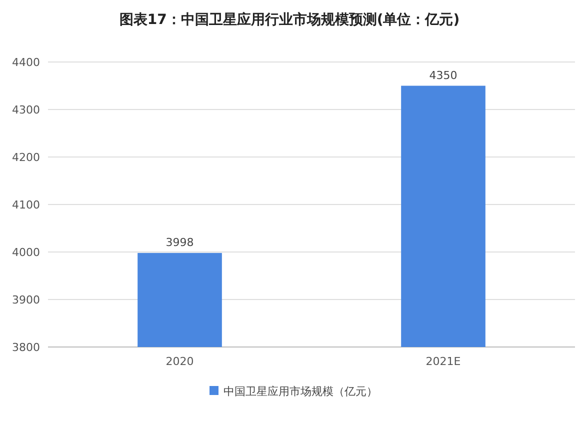 The width and height of the screenshot is (579, 443). What do you see at coordinates (26, 157) in the screenshot?
I see `y-tick-label: 4200` at bounding box center [26, 157].